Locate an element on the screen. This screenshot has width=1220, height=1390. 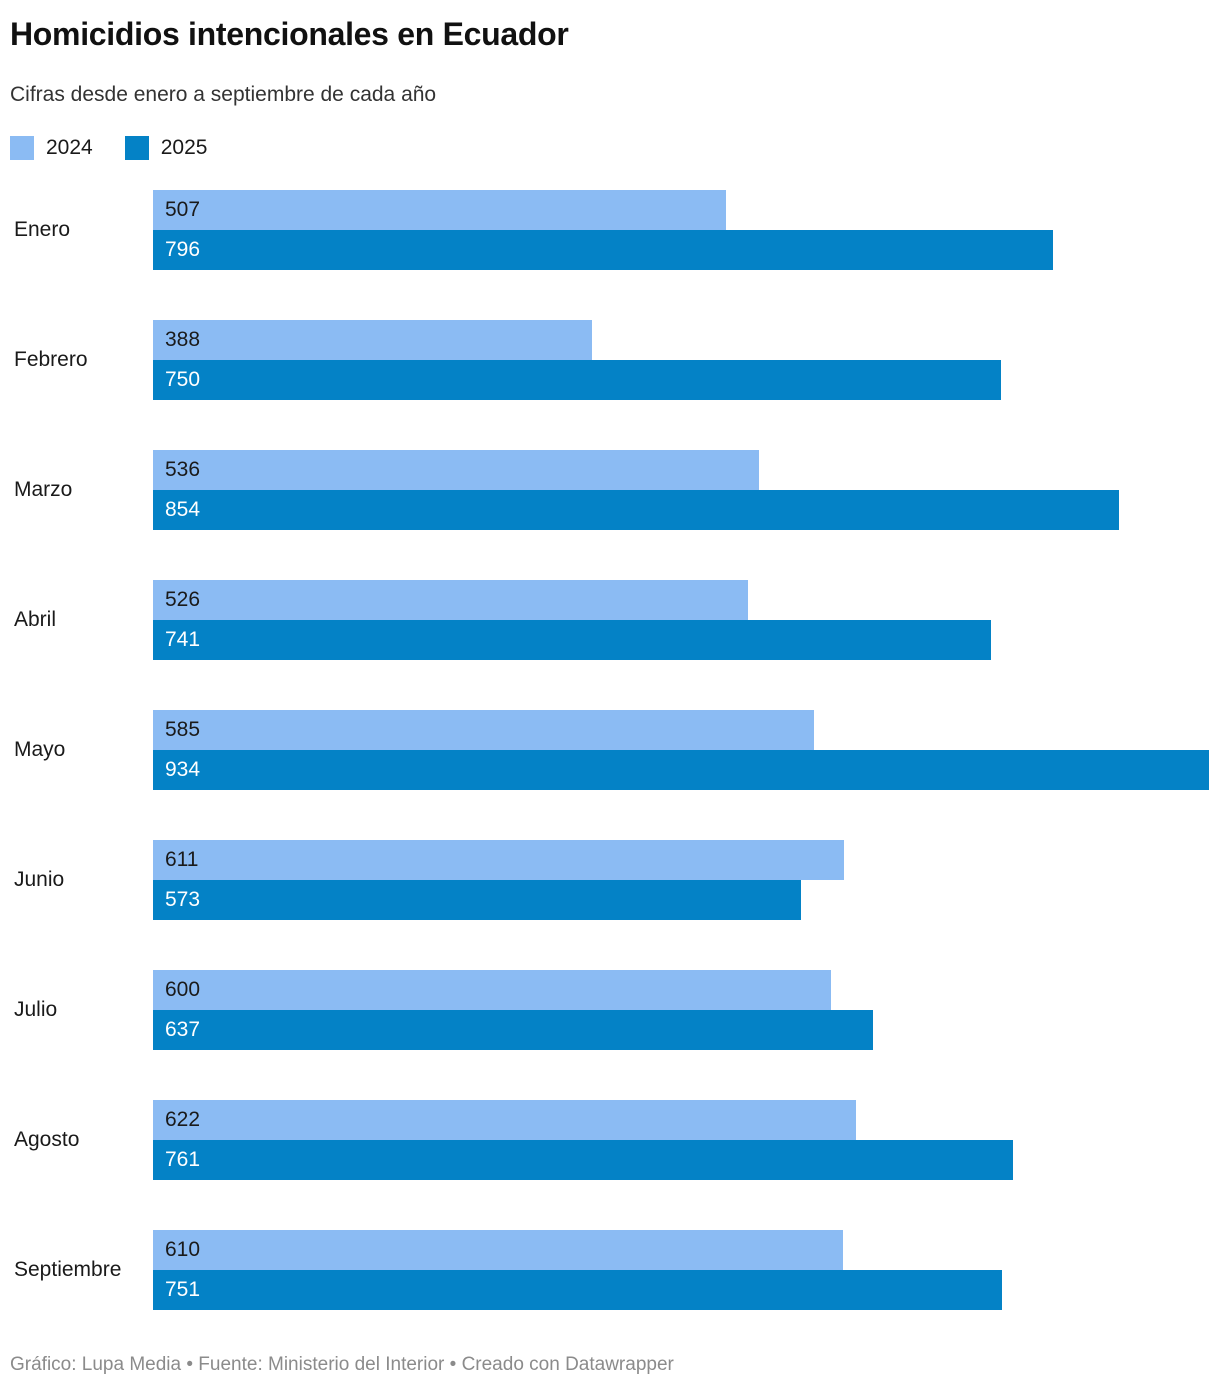
bar-2025: 751 is located at coordinates (578, 1290).